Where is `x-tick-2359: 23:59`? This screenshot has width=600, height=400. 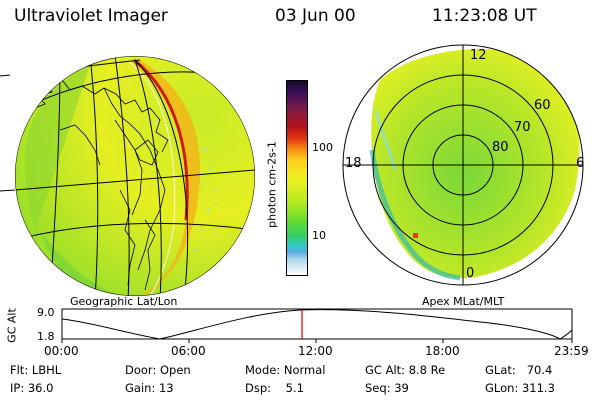 x-tick-2359: 23:59 is located at coordinates (571, 351).